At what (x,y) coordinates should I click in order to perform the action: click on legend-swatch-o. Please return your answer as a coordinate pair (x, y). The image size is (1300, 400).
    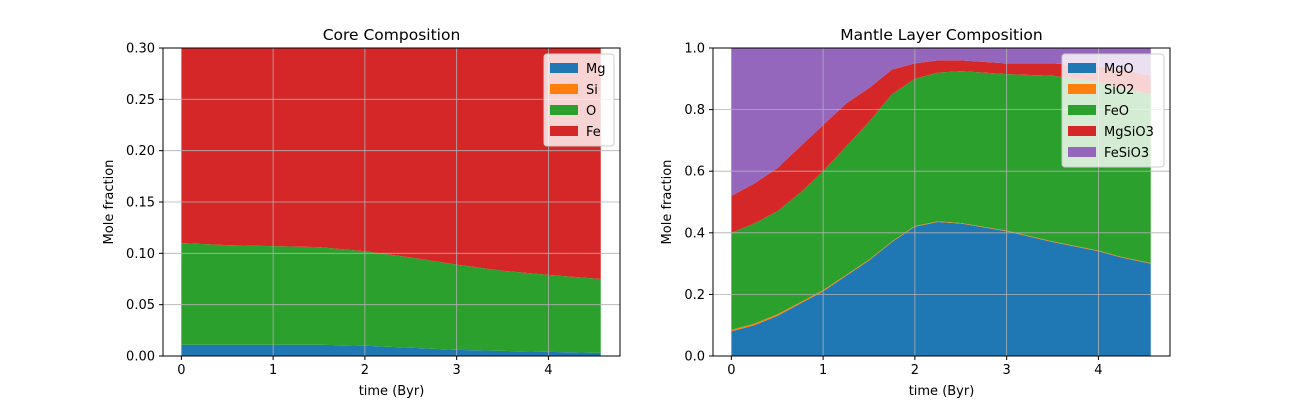
    Looking at the image, I should click on (564, 110).